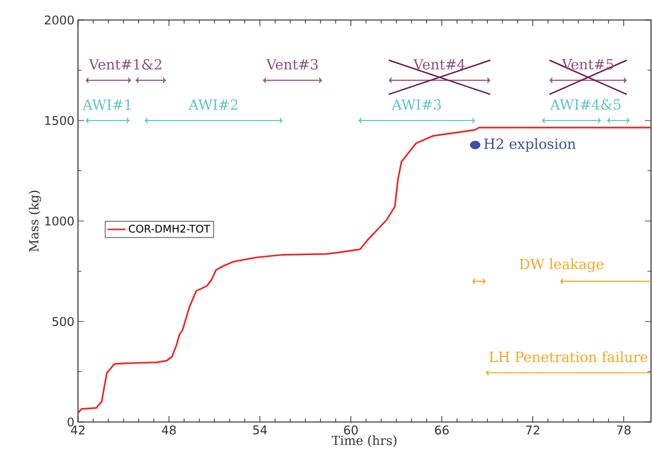 The height and width of the screenshot is (470, 652). Describe the element at coordinates (364, 441) in the screenshot. I see `x-axis-title: Time (hrs)` at that location.